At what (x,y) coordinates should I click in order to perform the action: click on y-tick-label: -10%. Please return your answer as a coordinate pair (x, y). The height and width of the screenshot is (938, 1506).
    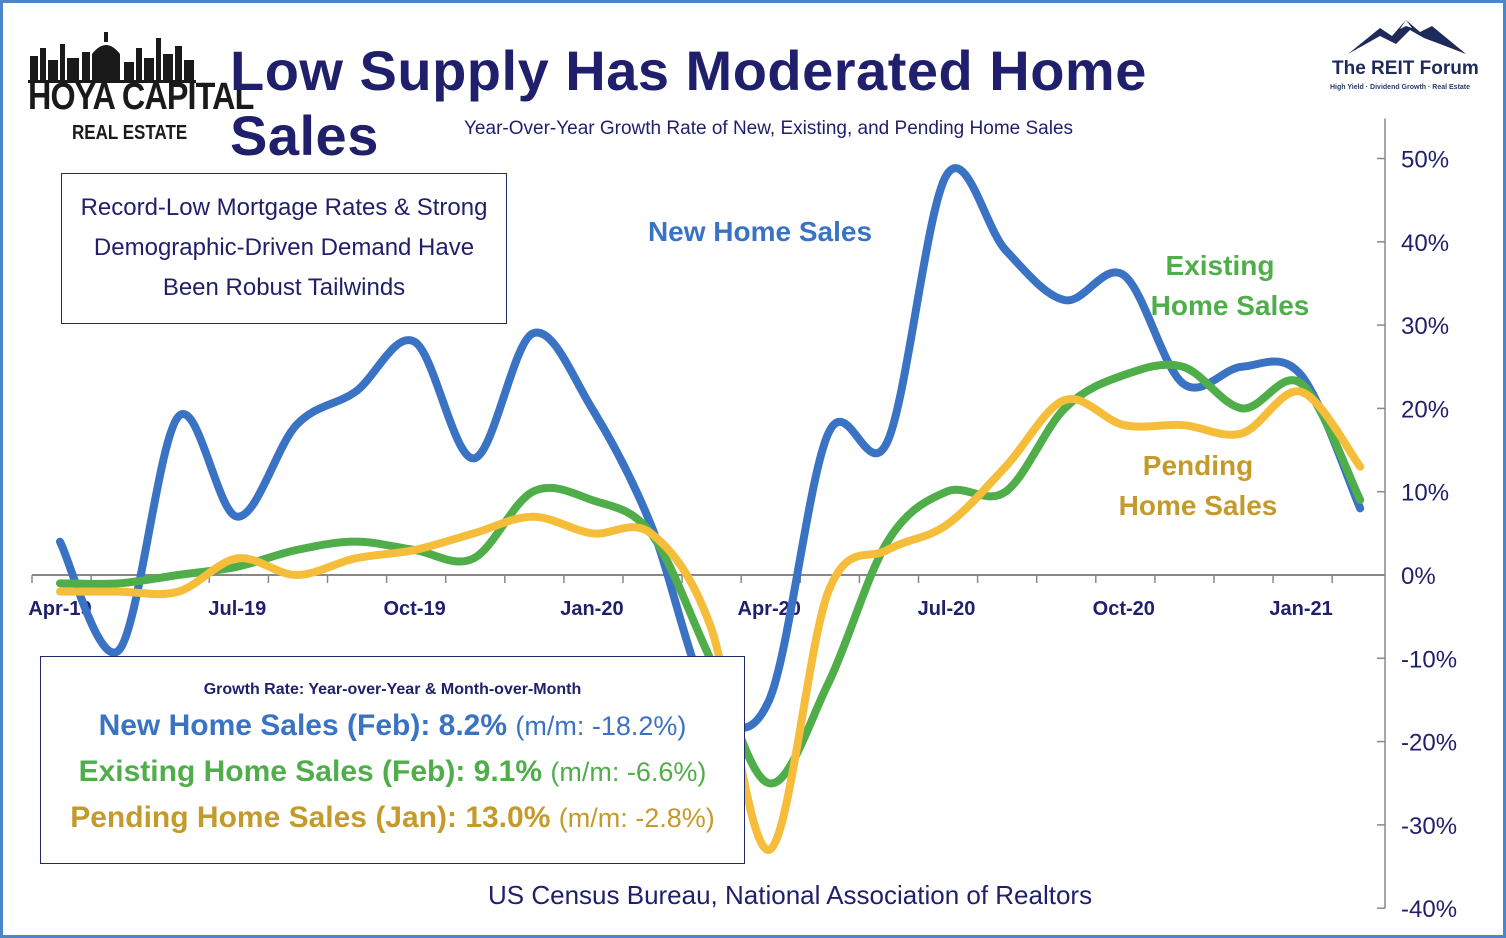
    Looking at the image, I should click on (1429, 659).